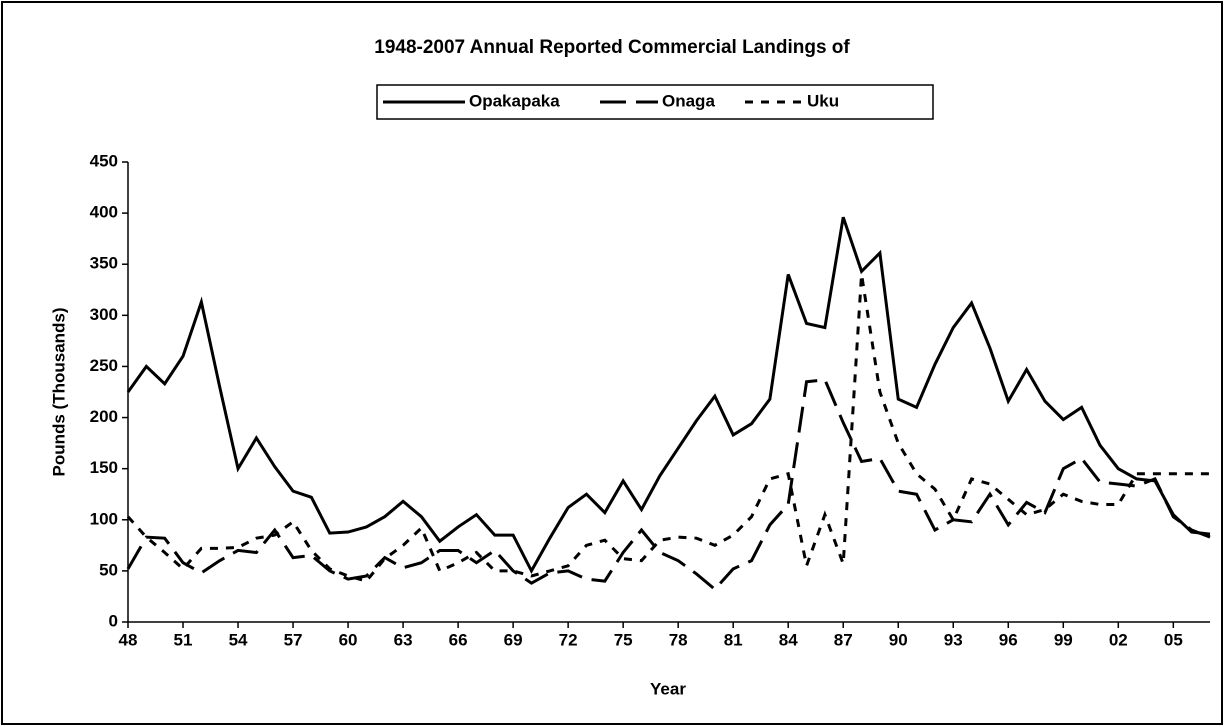 This screenshot has width=1225, height=727. Describe the element at coordinates (568, 639) in the screenshot. I see `x-tick-label: 72` at that location.